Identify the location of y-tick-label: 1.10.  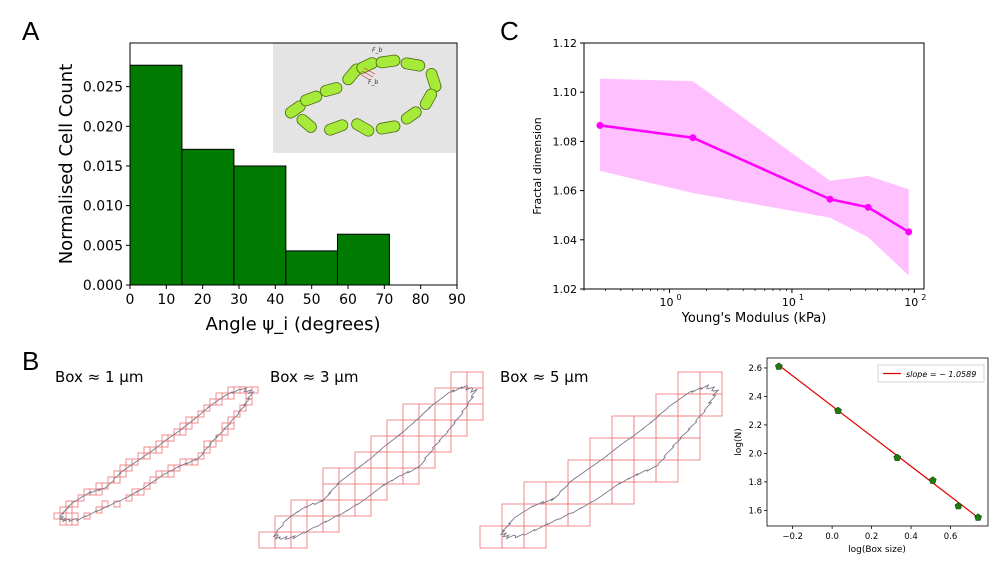
(565, 92).